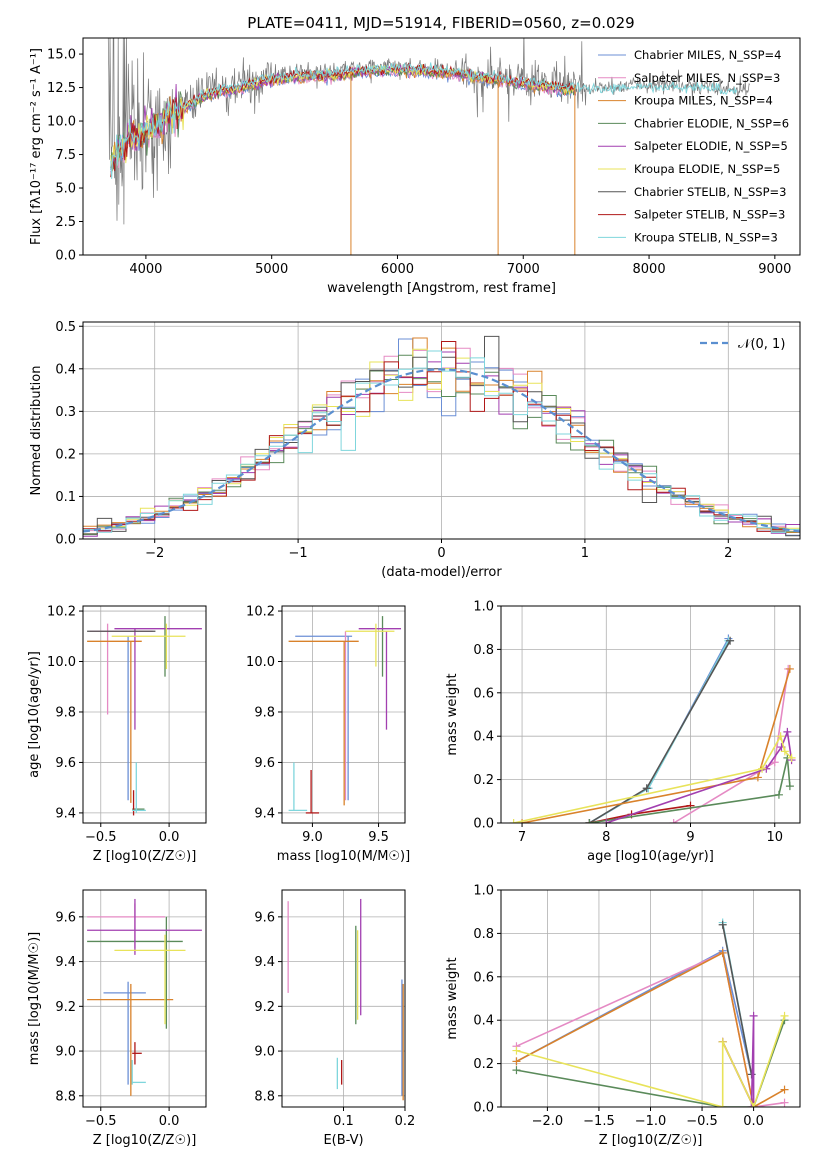 The image size is (819, 1170). Describe the element at coordinates (710, 192) in the screenshot. I see `legend-label-6: Chabrier STELIB, N_SSP=3` at that location.